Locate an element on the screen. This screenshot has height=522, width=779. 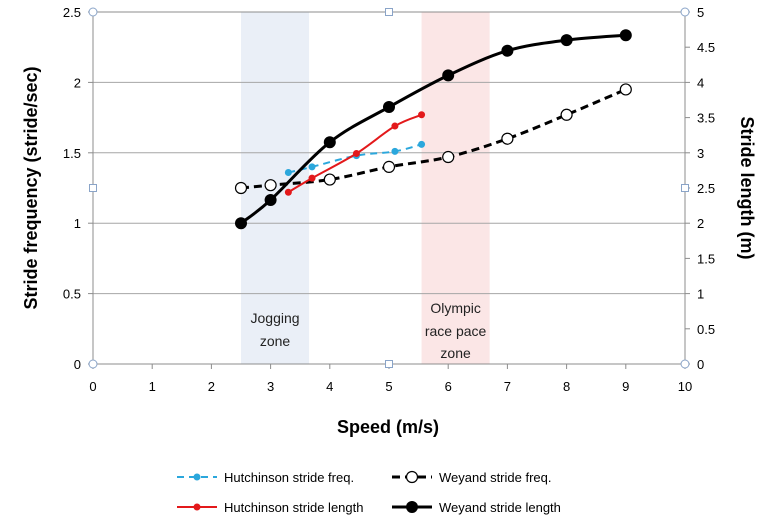
y-tick-label-1: 0.5 is located at coordinates (72, 294).